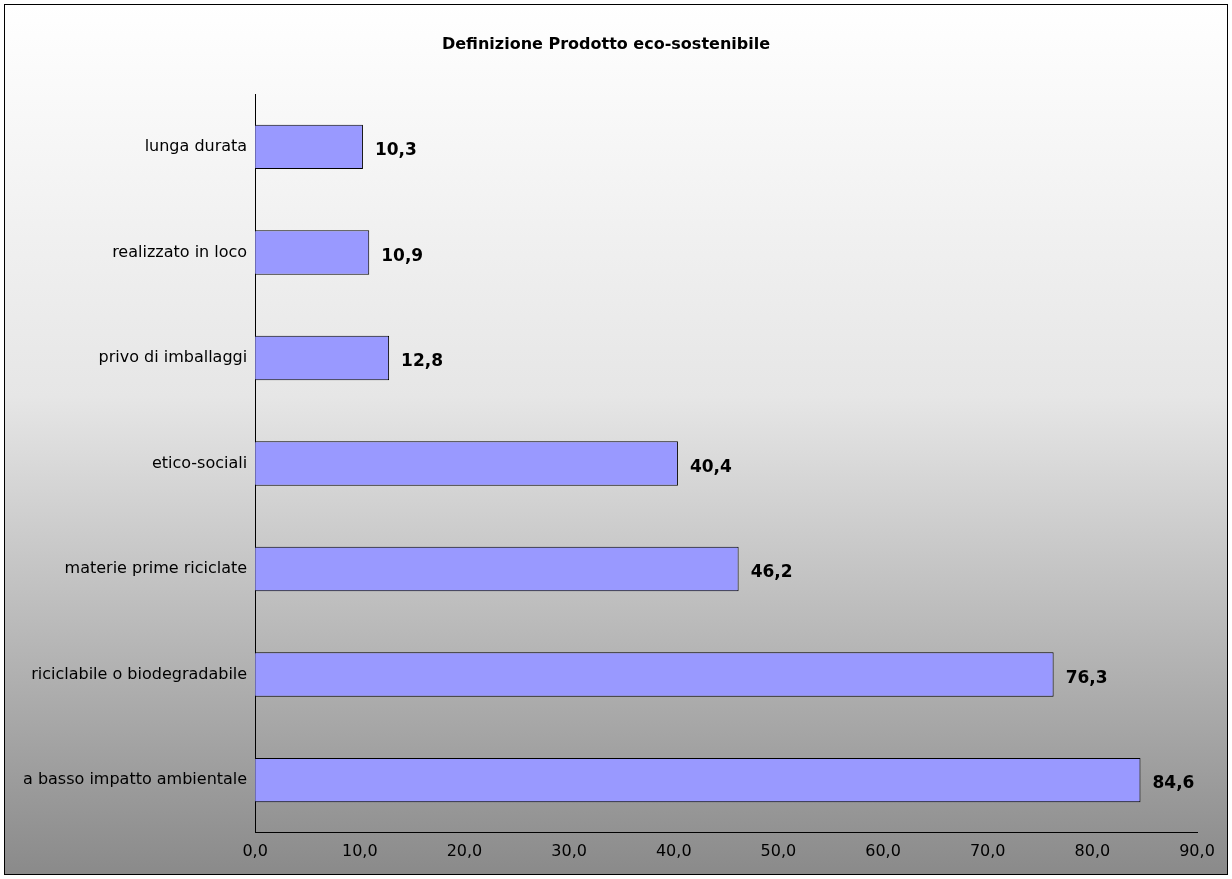 This screenshot has width=1232, height=879. I want to click on x-tick-label: 60,0, so click(883, 850).